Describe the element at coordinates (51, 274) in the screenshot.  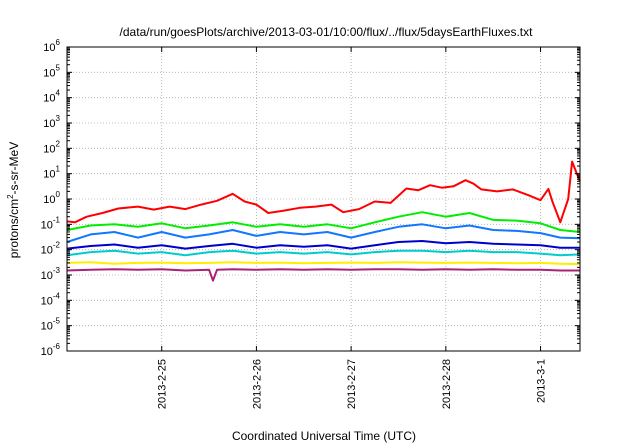
I see `y-tick-label: 10⁻³` at that location.